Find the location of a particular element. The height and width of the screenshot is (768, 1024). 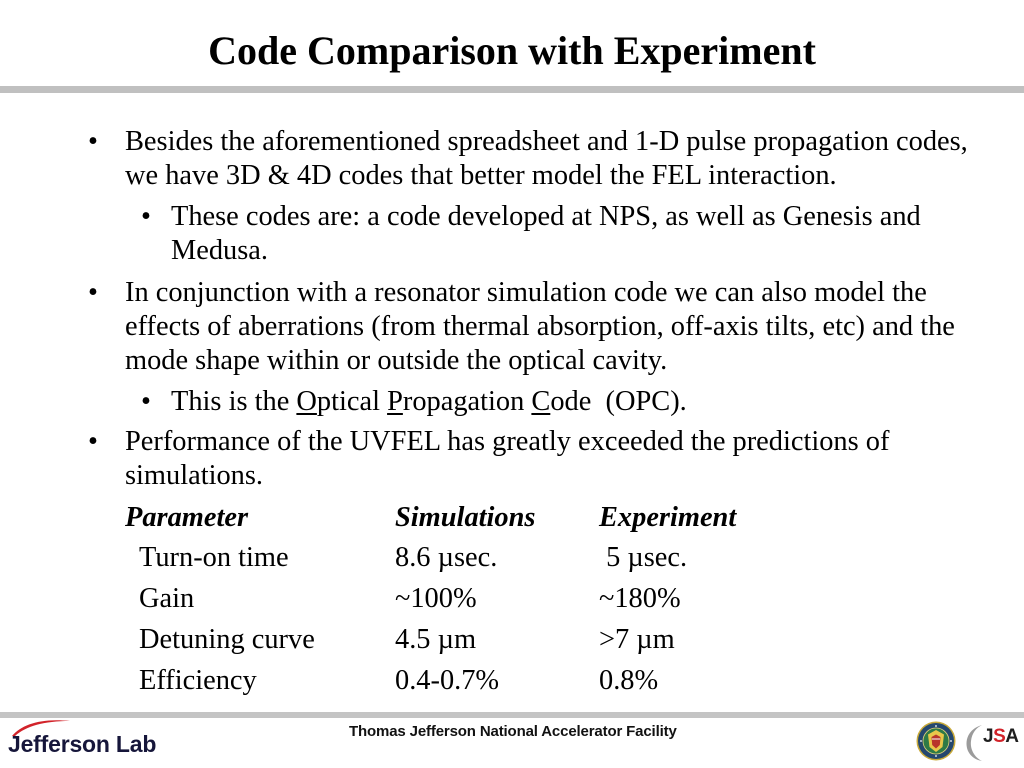

jefferson-lab-logo: Jefferson Lab is located at coordinates (86, 739).